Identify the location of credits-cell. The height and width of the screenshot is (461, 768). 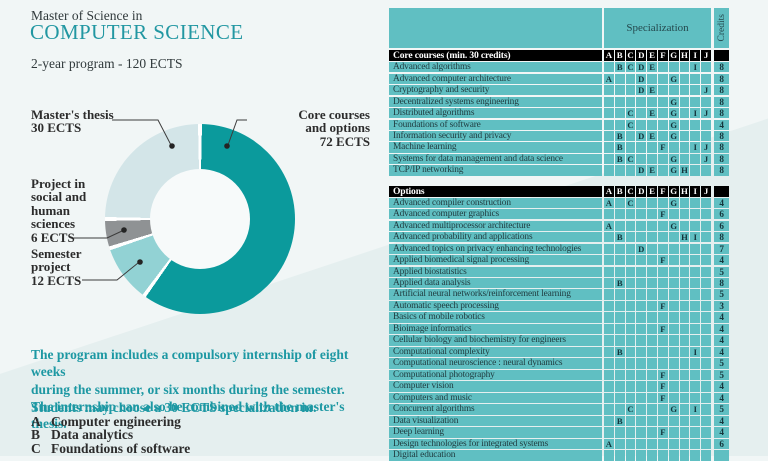
(722, 455).